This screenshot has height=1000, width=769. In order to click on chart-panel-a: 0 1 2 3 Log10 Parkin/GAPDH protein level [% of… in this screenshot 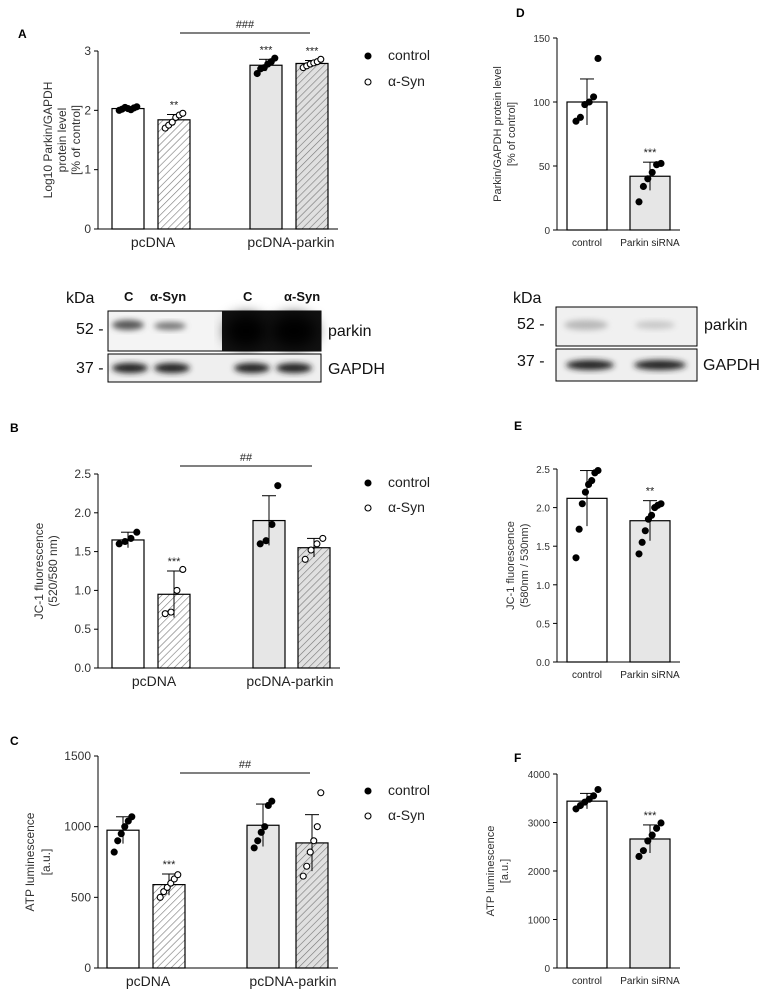, I will do `click(235, 134)`.